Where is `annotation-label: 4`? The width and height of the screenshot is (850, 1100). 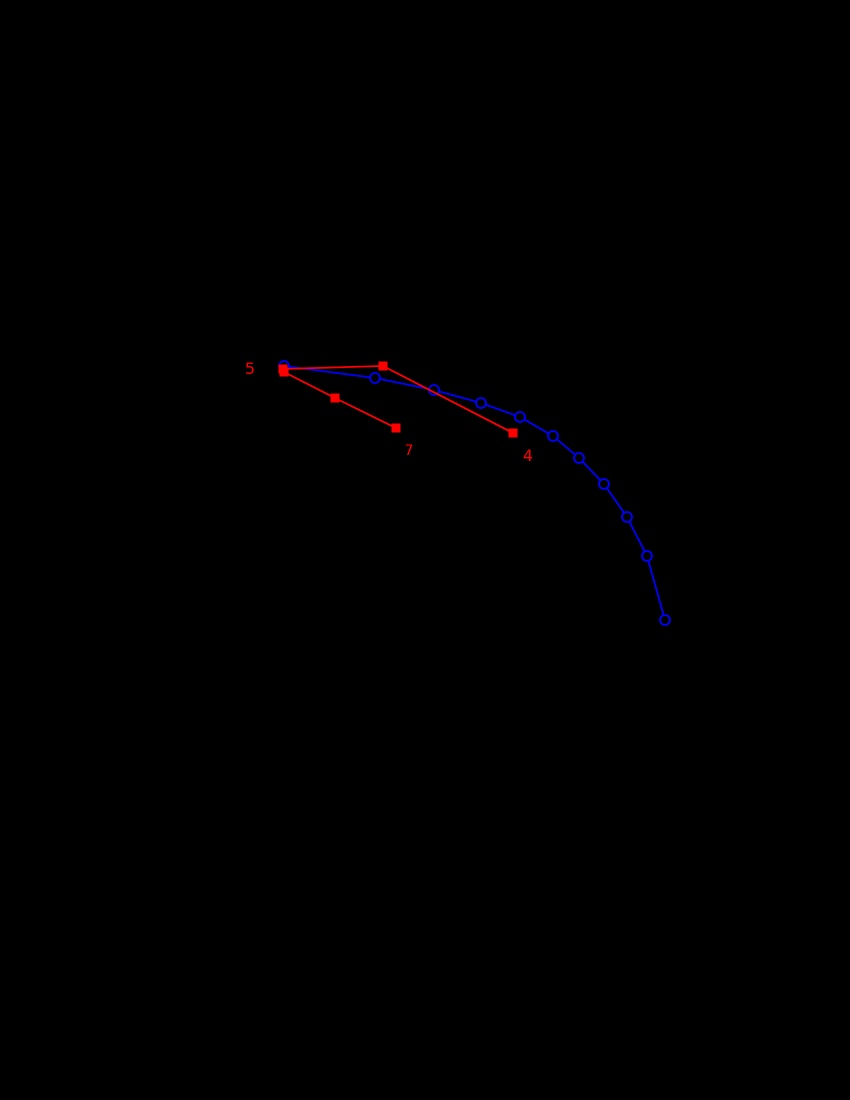
annotation-label: 4 is located at coordinates (528, 455).